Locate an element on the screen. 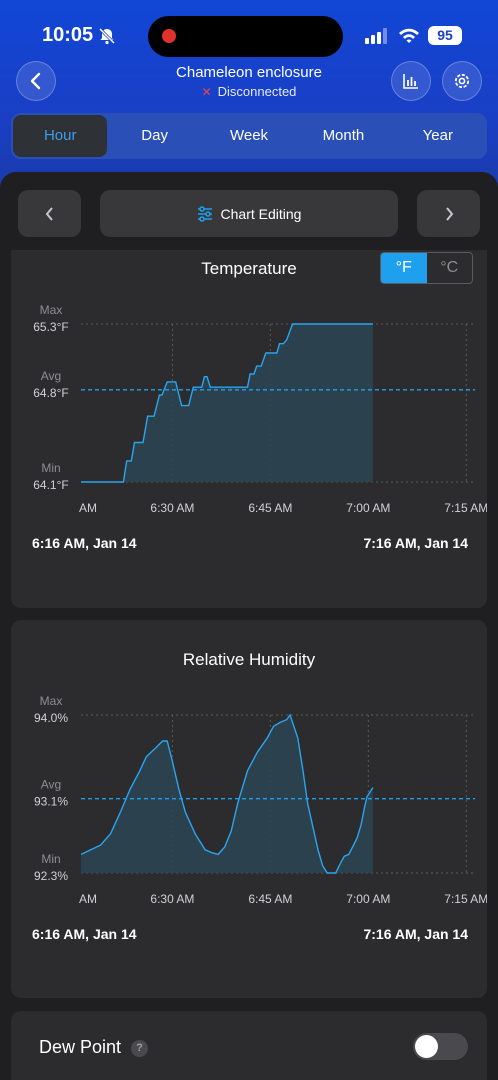 The height and width of the screenshot is (1080, 498). chart-editing-button: Chart Editing is located at coordinates (249, 213).